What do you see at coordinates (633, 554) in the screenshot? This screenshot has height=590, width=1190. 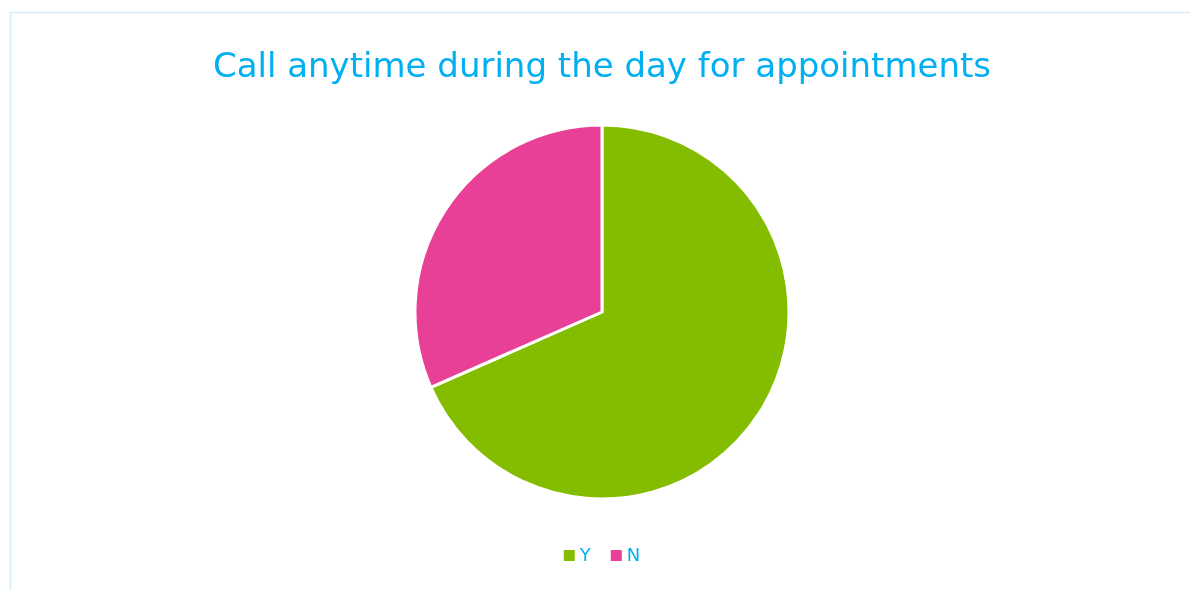 I see `legend-label: N` at bounding box center [633, 554].